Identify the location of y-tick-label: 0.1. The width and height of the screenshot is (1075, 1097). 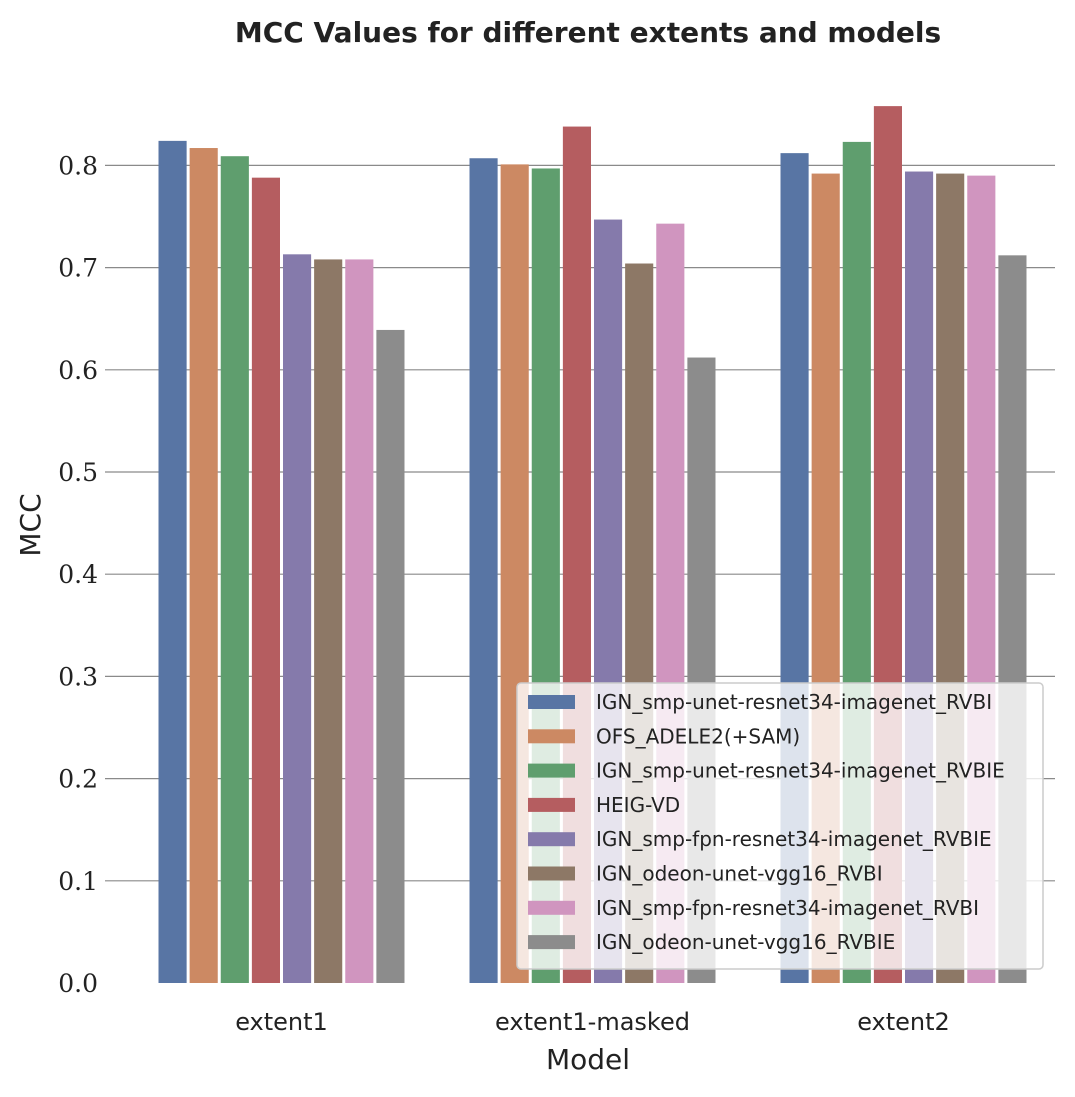
(78, 881).